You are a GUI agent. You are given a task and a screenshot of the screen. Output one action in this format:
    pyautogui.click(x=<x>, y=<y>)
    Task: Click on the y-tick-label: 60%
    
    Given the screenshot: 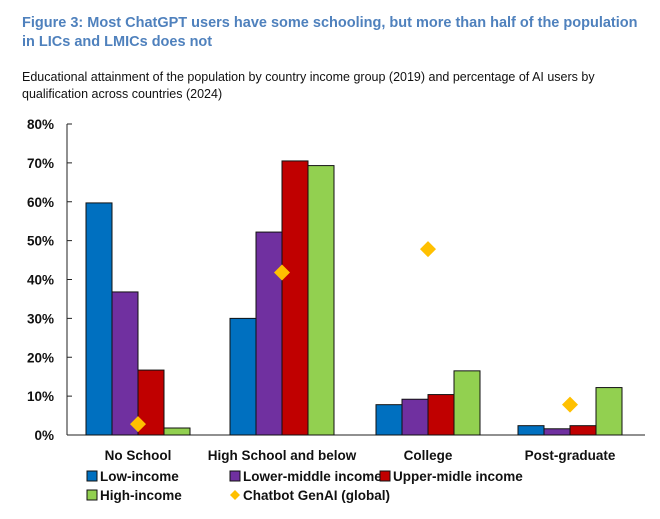 What is the action you would take?
    pyautogui.click(x=40, y=202)
    